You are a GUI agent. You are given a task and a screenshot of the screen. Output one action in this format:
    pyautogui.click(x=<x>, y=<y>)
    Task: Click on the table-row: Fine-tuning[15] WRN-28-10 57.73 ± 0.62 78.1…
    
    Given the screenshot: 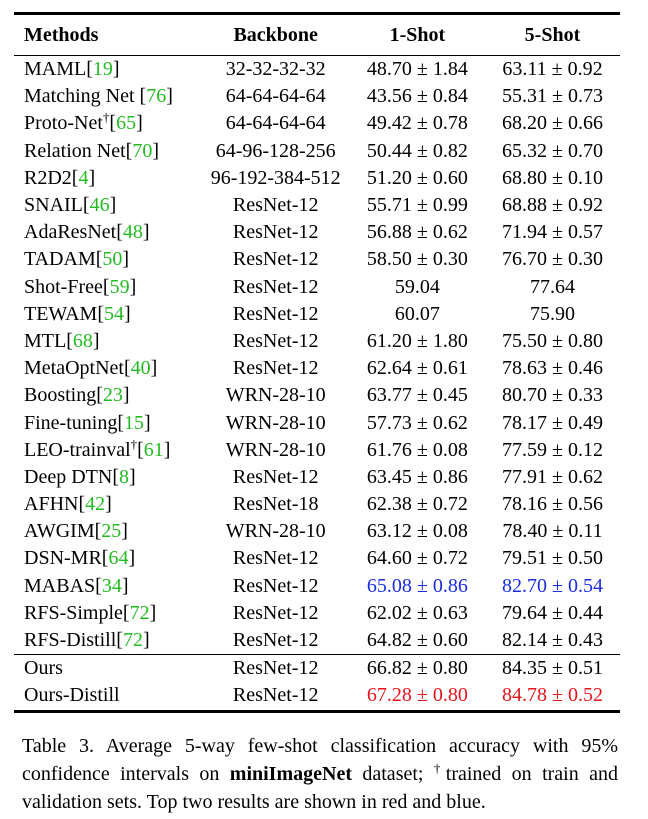 What is the action you would take?
    pyautogui.click(x=317, y=422)
    